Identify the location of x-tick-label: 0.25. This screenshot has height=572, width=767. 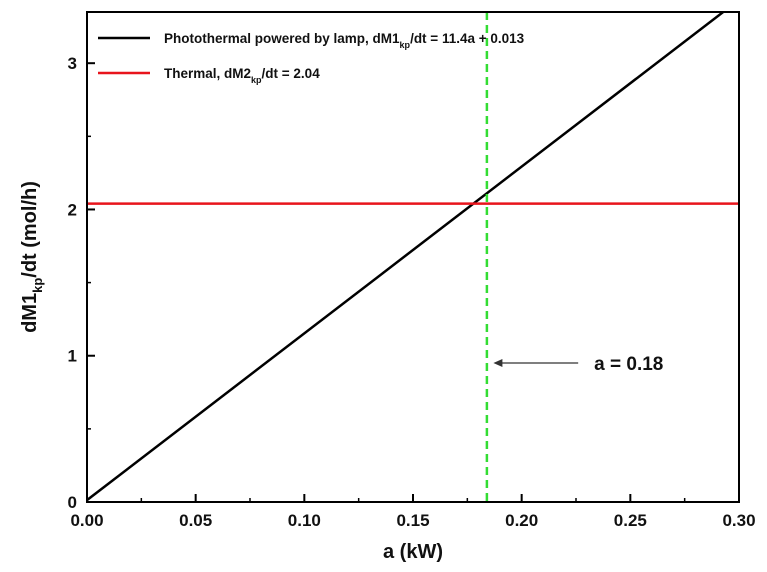
(630, 520).